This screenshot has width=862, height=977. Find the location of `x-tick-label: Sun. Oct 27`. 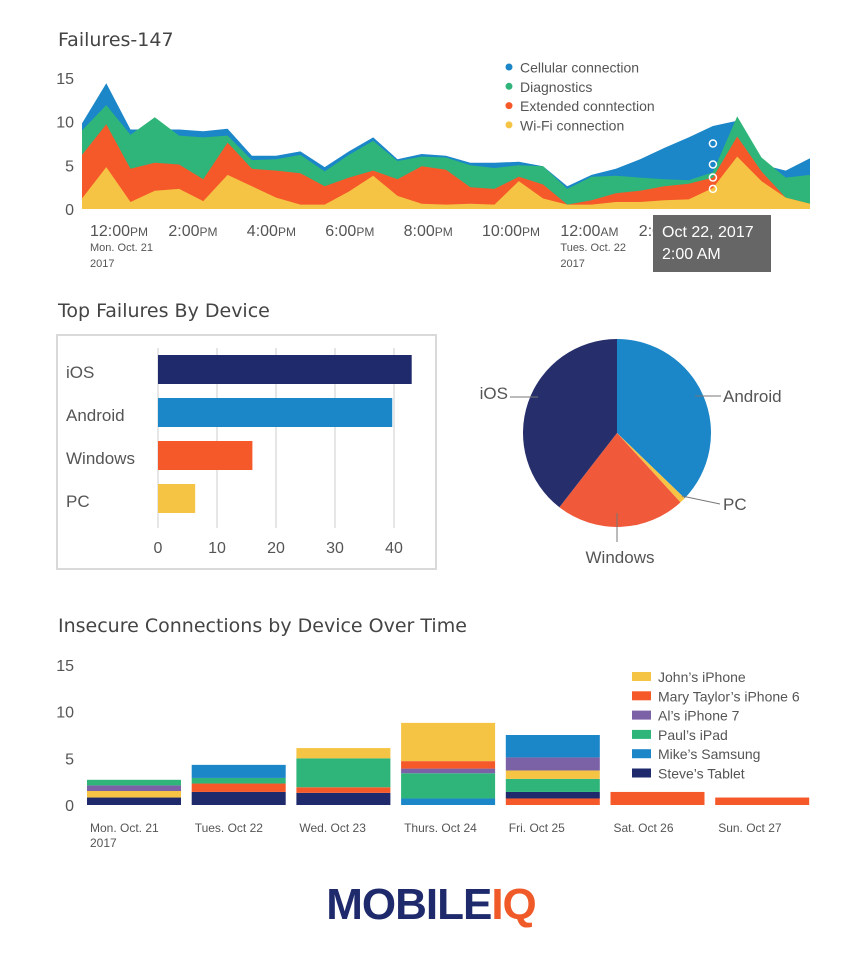

x-tick-label: Sun. Oct 27 is located at coordinates (750, 828).